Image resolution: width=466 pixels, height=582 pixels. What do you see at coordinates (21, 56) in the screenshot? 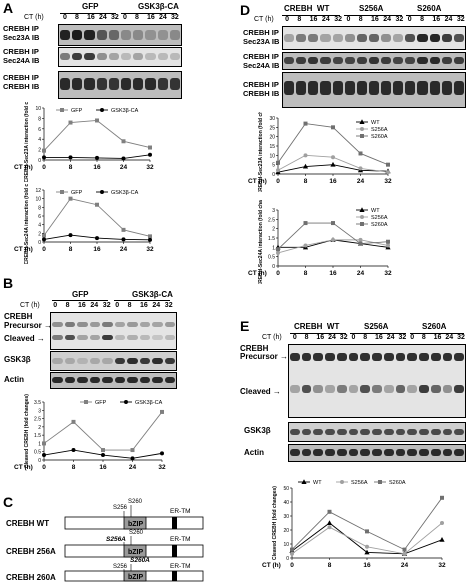
I see `panel-a-blot-label-2: CREBH IP Sec24A IB` at bounding box center [21, 56].